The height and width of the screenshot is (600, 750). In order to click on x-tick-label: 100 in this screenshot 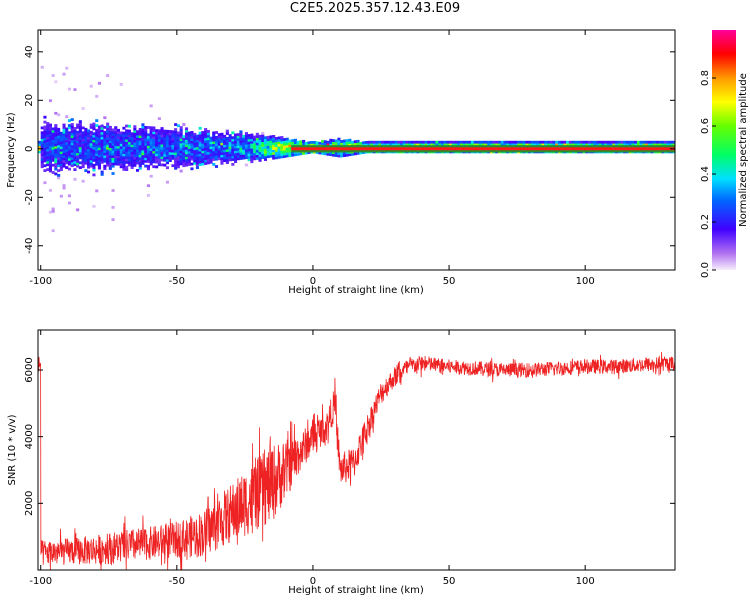, I will do `click(585, 581)`.